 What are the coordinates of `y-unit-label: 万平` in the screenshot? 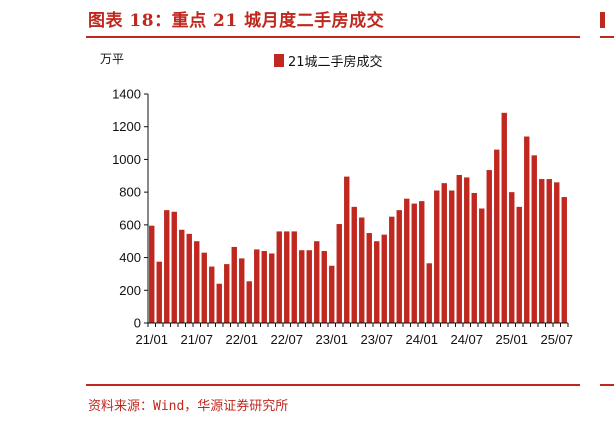 It's located at (112, 59).